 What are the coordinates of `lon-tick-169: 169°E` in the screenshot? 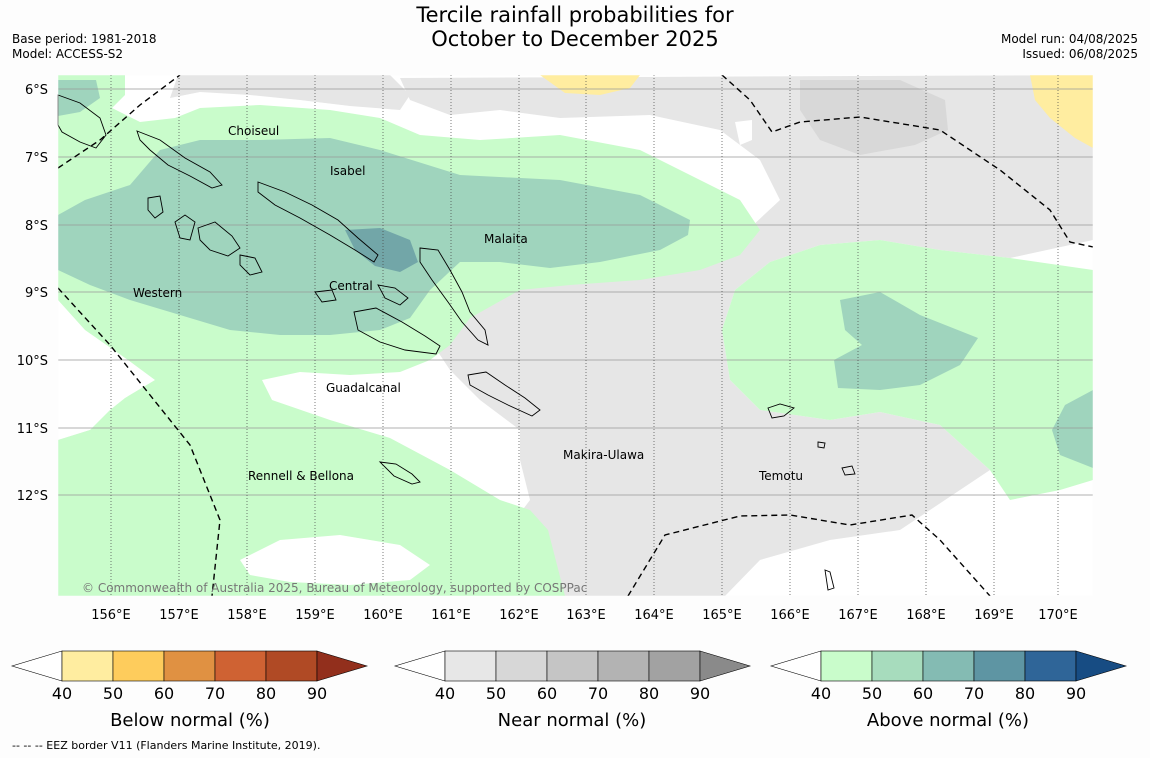 It's located at (994, 615).